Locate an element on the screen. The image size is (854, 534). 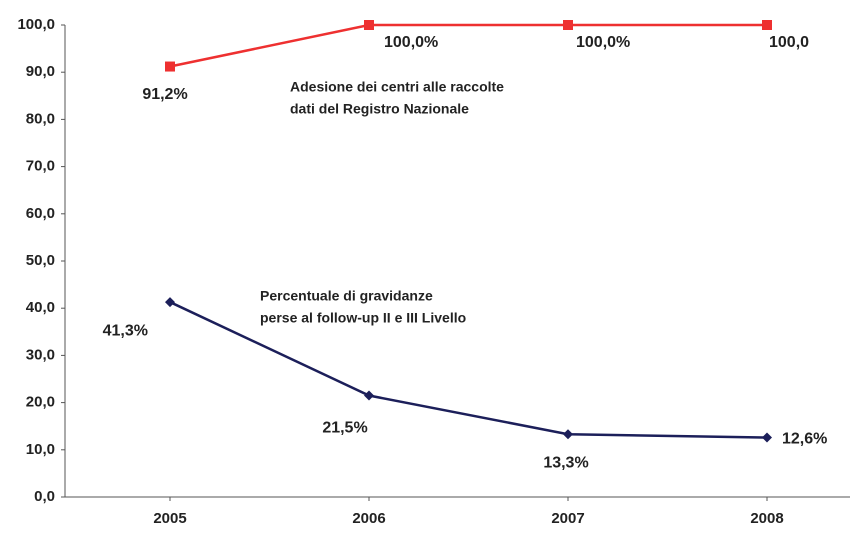
y-tick-label: 60,0 is located at coordinates (40, 213).